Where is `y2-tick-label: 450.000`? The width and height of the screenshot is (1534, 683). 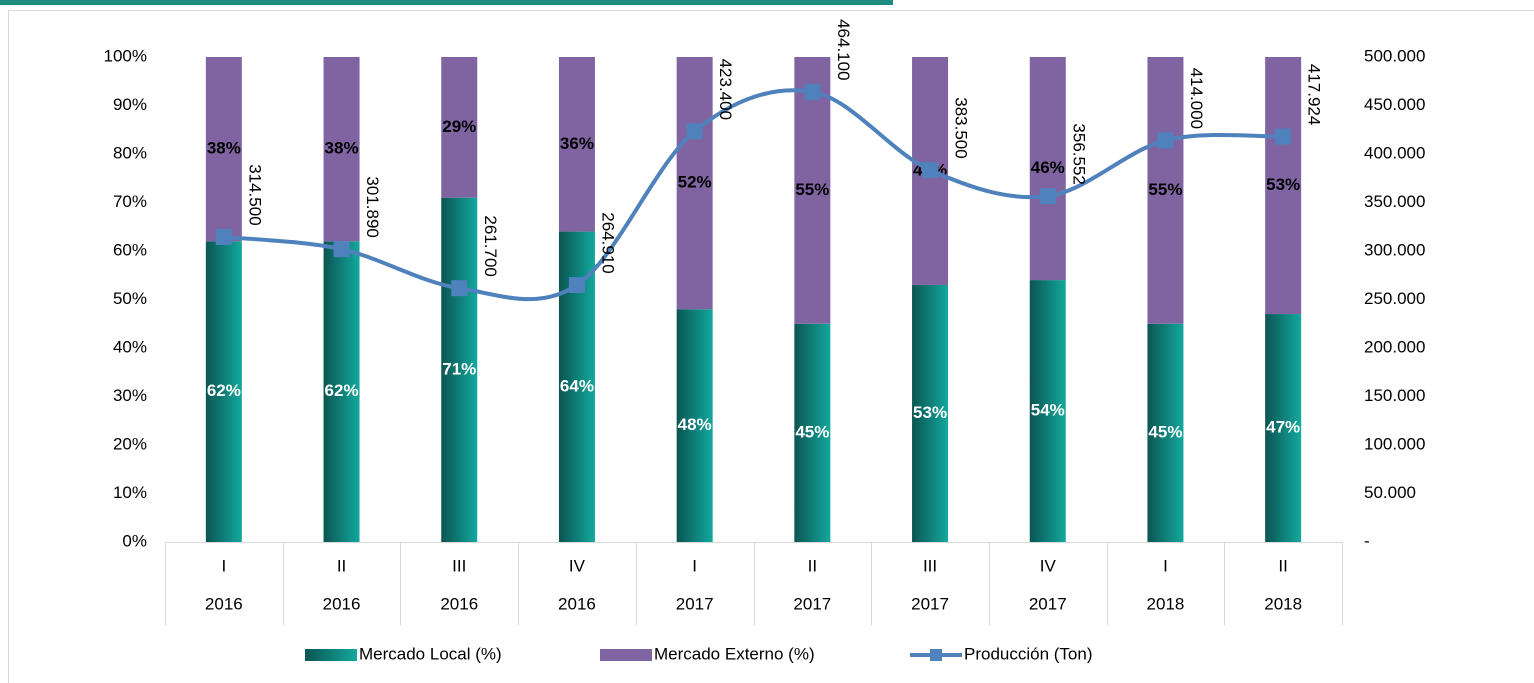
y2-tick-label: 450.000 is located at coordinates (1394, 104).